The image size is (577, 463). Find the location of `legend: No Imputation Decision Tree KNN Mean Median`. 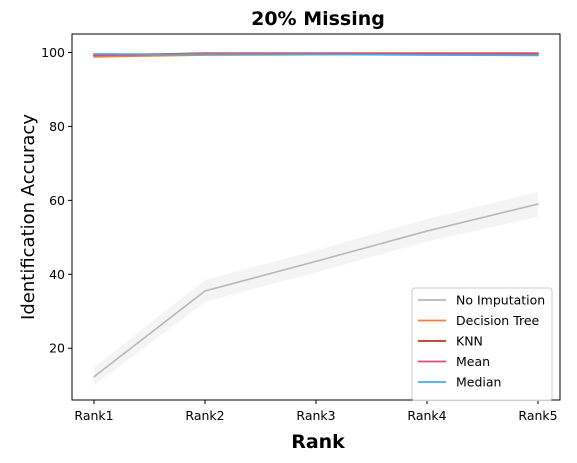

legend: No Imputation Decision Tree KNN Mean Median is located at coordinates (482, 344).